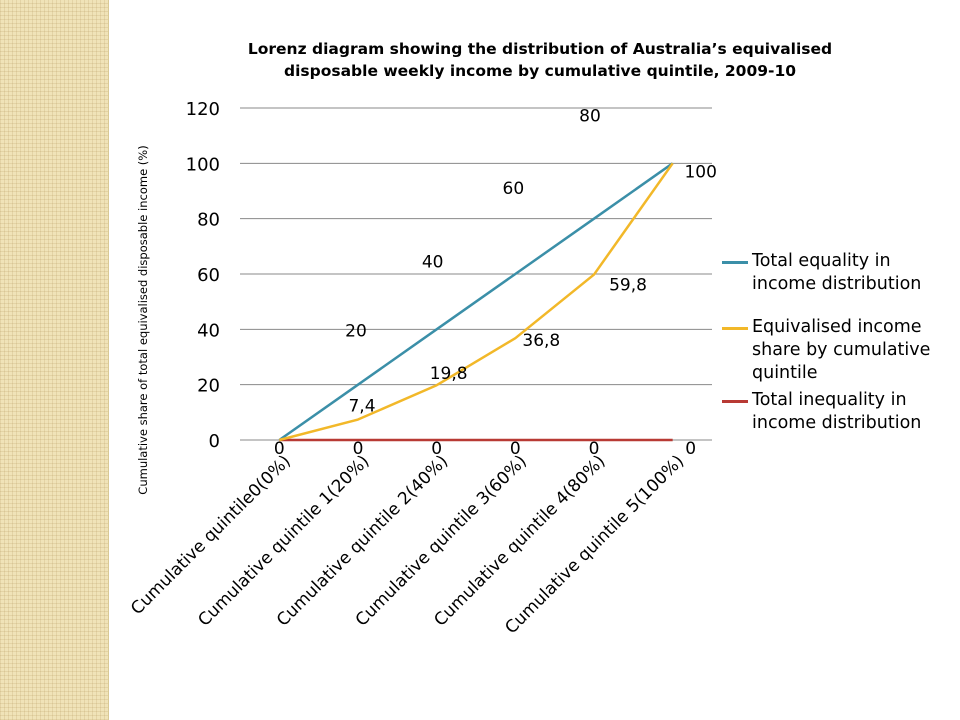  I want to click on y-tick-label-40: 40, so click(208, 330).